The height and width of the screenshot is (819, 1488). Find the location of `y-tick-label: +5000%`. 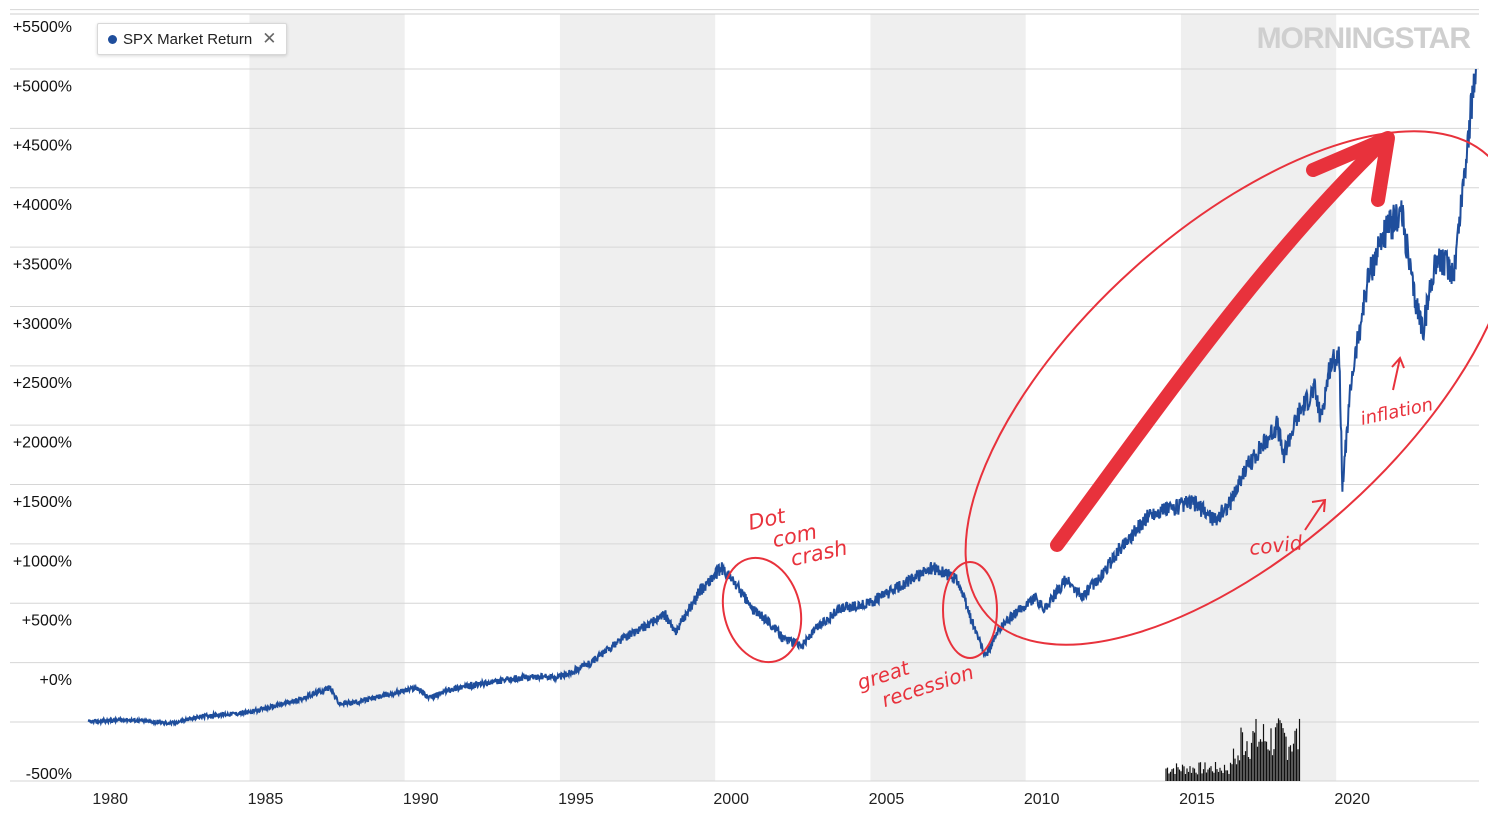

y-tick-label: +5000% is located at coordinates (42, 86).